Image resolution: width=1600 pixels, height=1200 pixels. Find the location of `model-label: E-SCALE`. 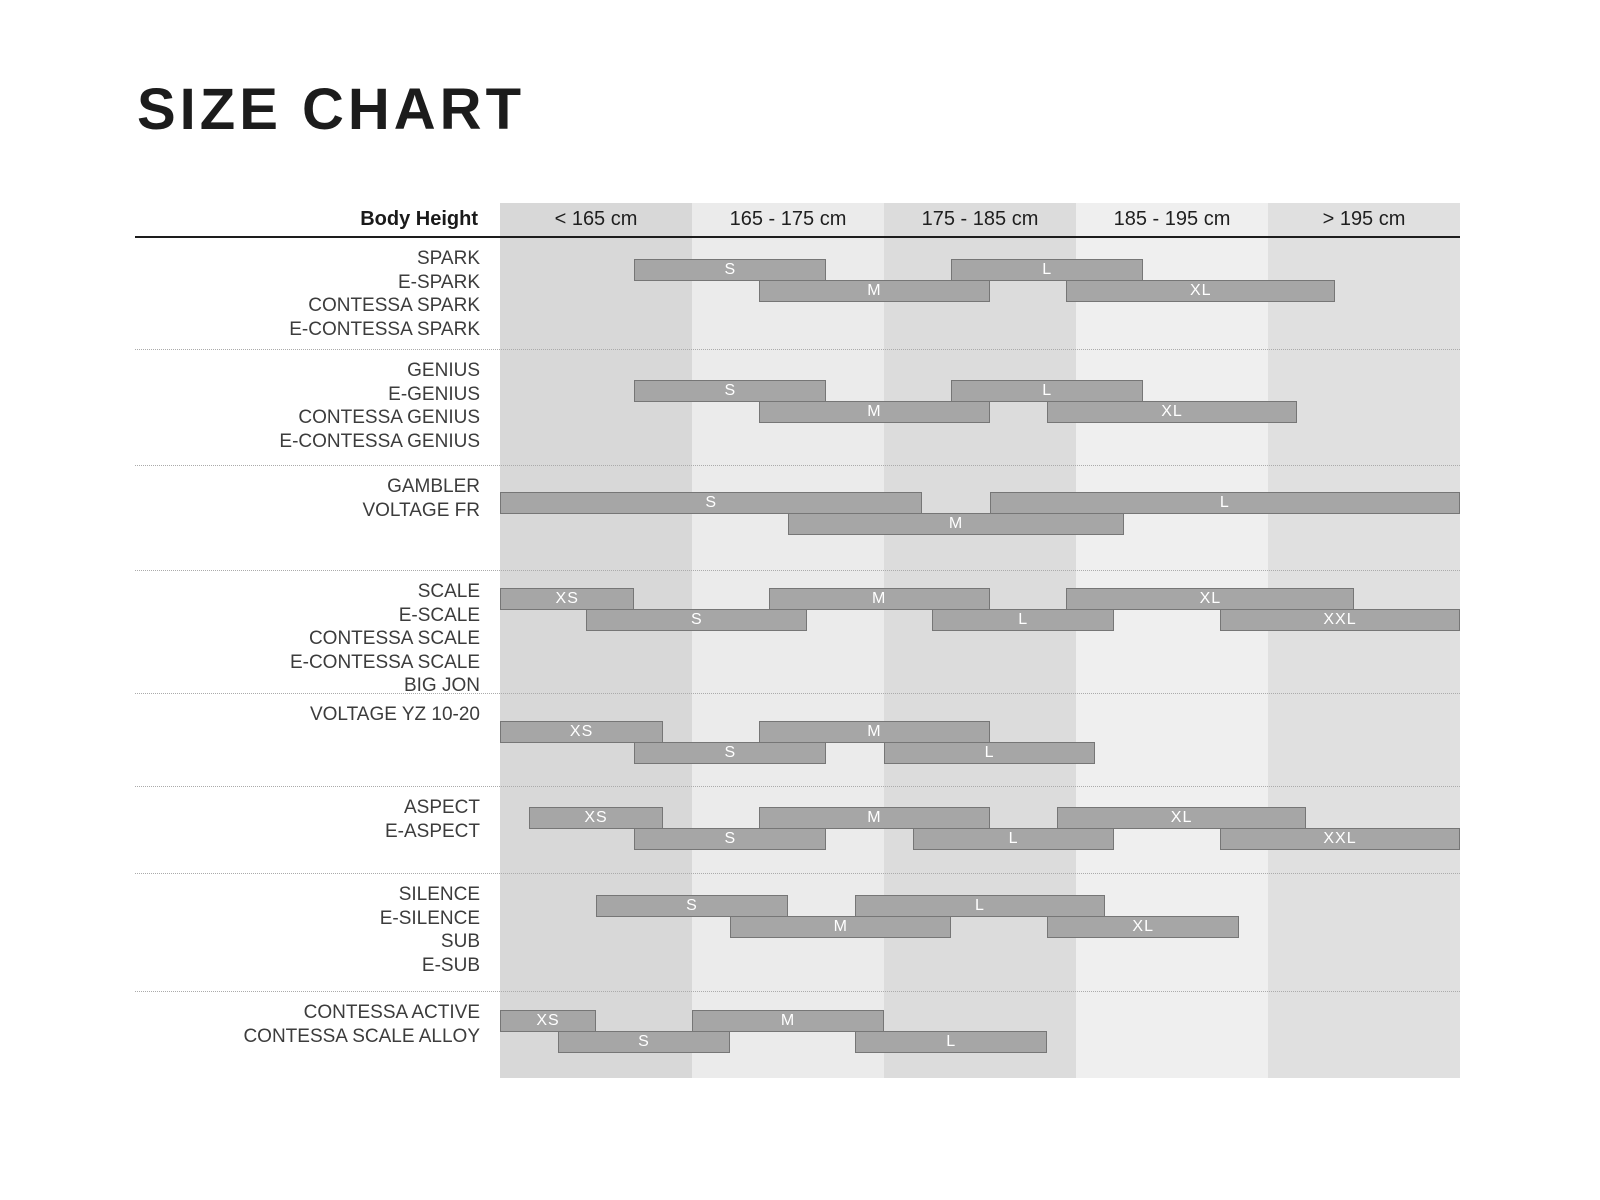

model-label: E-SCALE is located at coordinates (439, 615).